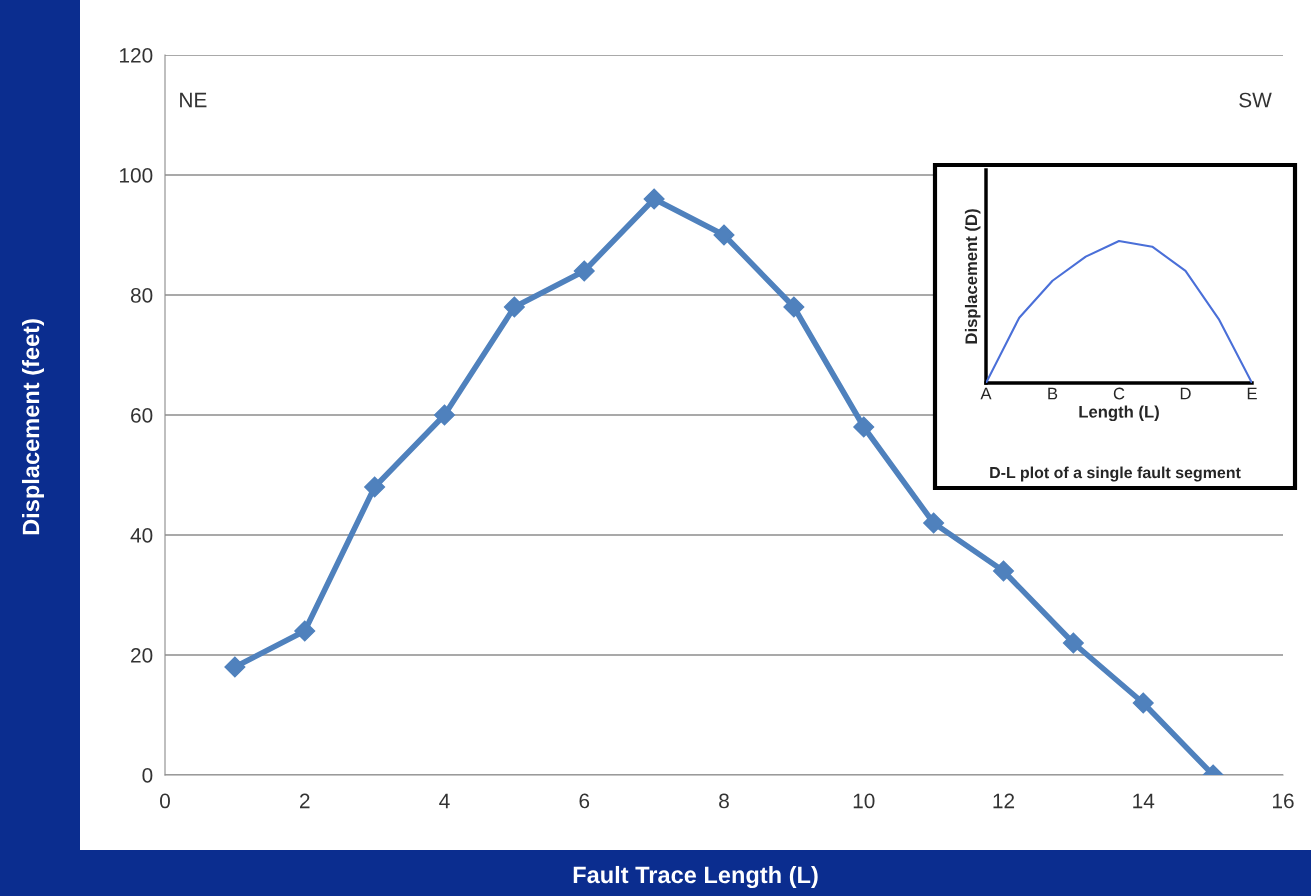 The width and height of the screenshot is (1311, 896). Describe the element at coordinates (142, 655) in the screenshot. I see `y-tick-label: 20` at that location.